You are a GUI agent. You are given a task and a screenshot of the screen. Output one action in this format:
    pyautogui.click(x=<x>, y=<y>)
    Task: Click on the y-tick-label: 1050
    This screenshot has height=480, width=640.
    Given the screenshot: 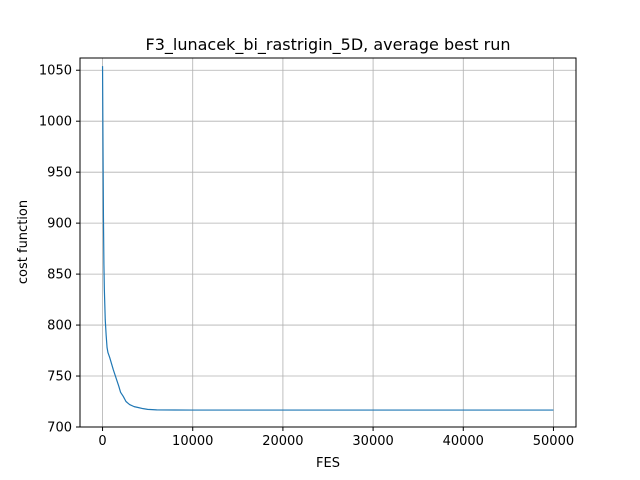 What is the action you would take?
    pyautogui.click(x=55, y=71)
    